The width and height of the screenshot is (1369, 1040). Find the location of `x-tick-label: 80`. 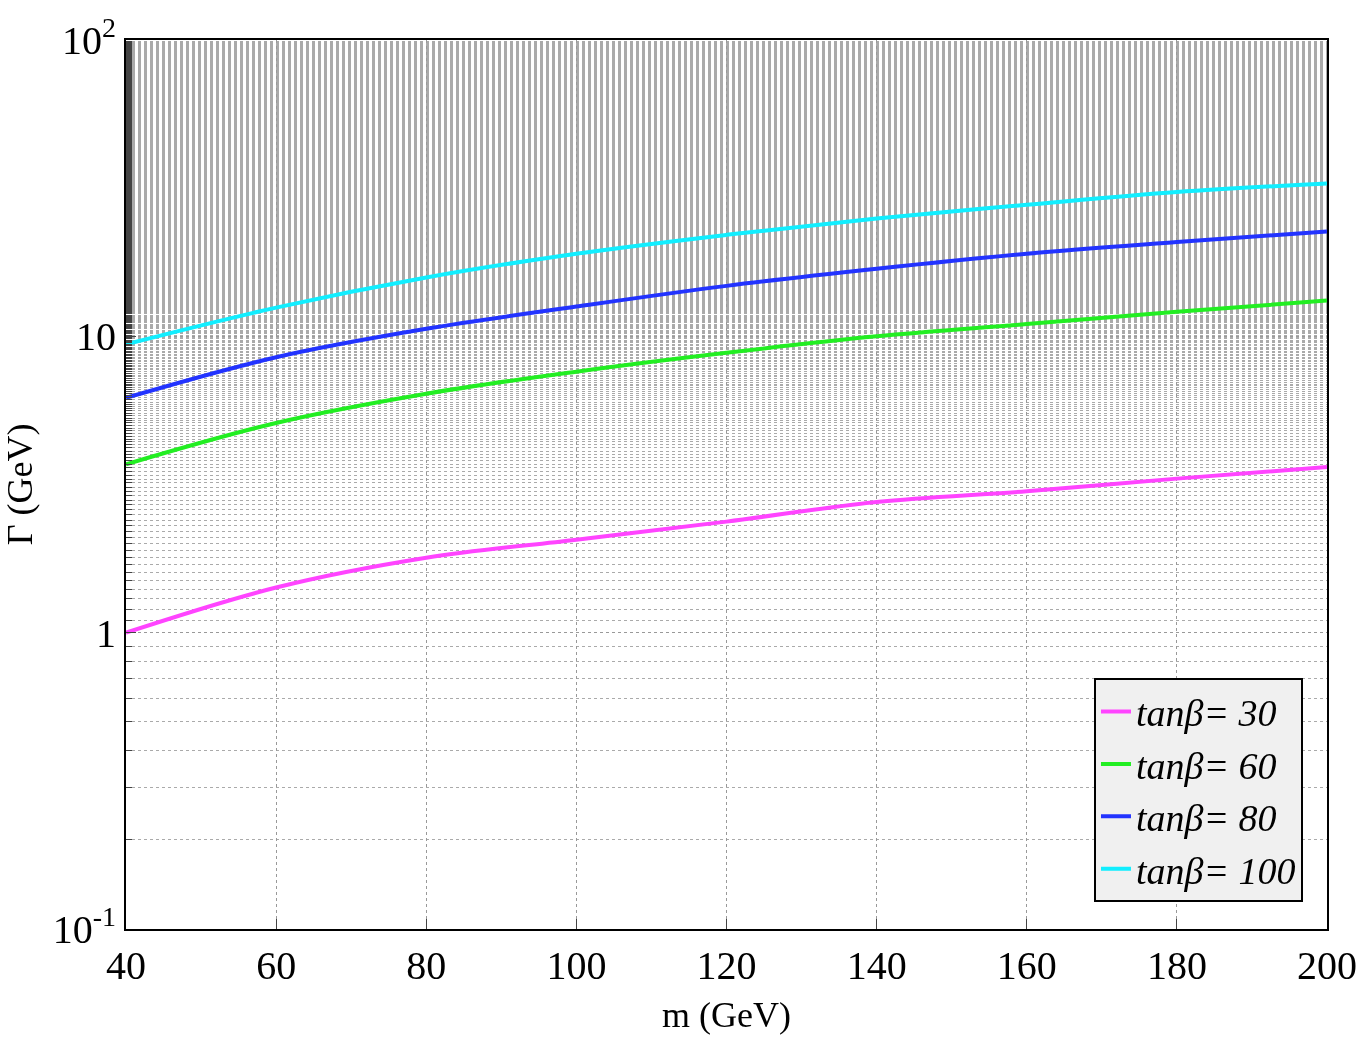

x-tick-label: 80 is located at coordinates (426, 965).